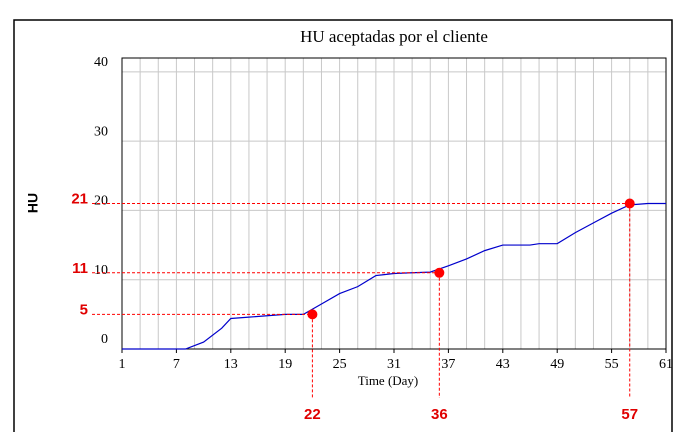 This screenshot has height=432, width=686. Describe the element at coordinates (176, 364) in the screenshot. I see `x-tick-label: 7` at that location.